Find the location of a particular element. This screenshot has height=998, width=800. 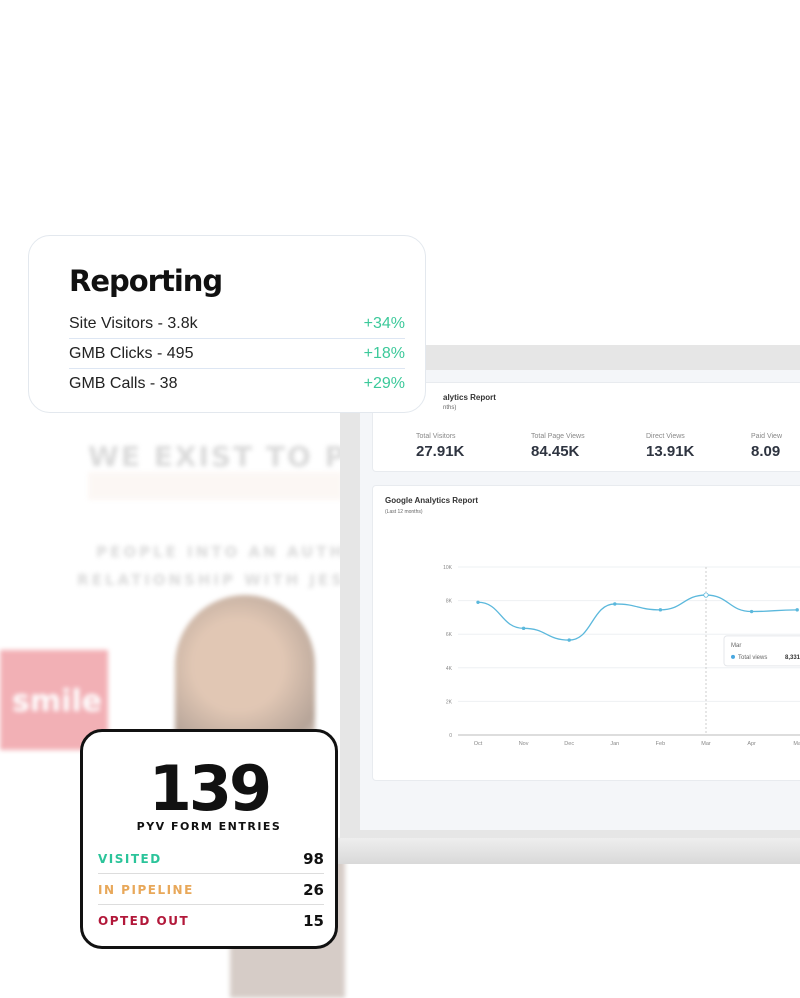

row-value: 15 is located at coordinates (313, 921).